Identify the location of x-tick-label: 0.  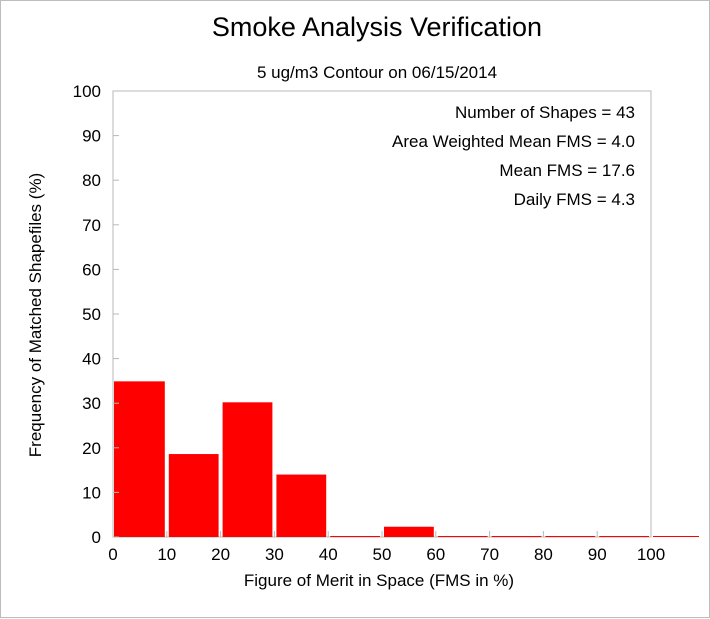
(112, 554).